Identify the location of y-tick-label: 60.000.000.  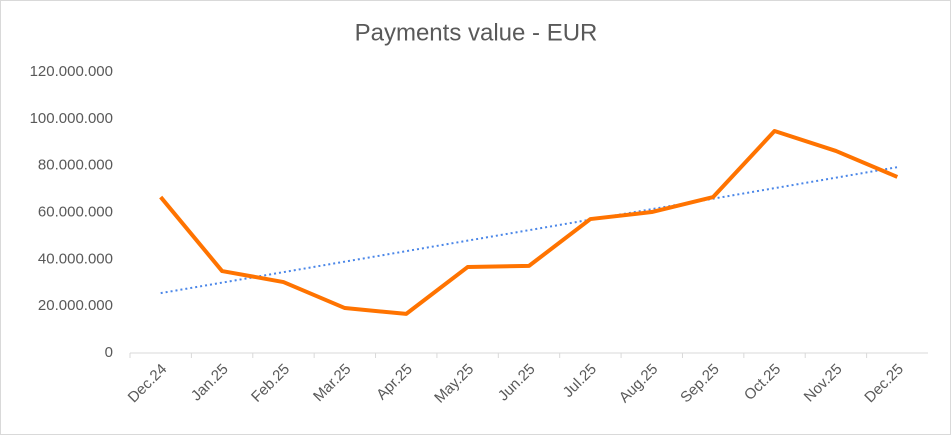
(75, 211).